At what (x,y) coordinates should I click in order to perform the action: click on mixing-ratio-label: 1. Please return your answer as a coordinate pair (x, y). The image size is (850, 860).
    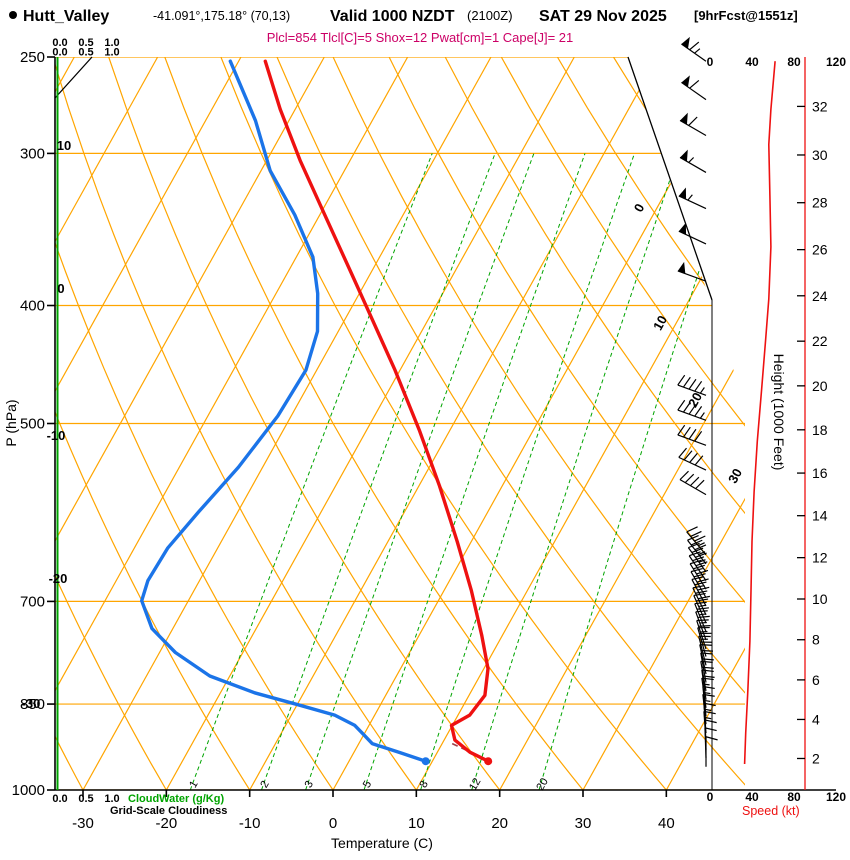
    Looking at the image, I should click on (193, 784).